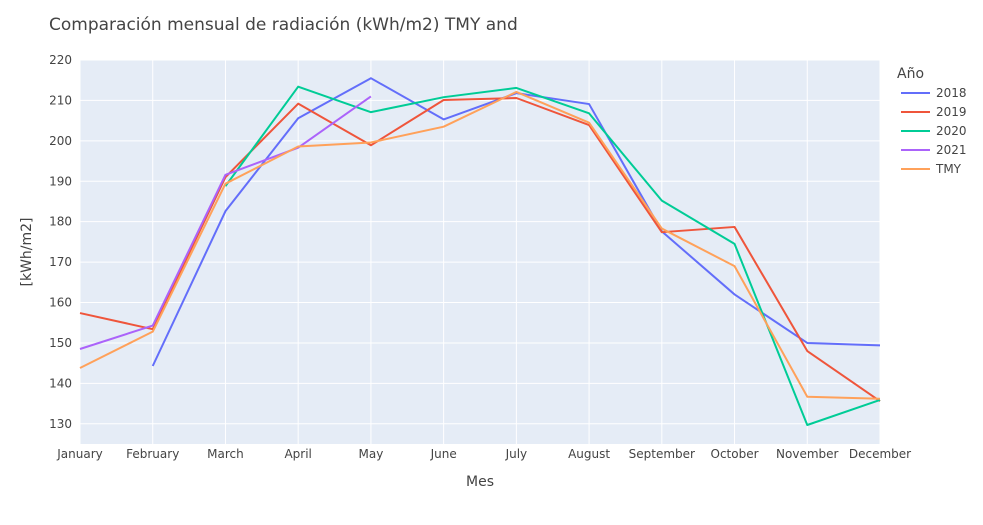  What do you see at coordinates (516, 454) in the screenshot?
I see `x-tick-label: July` at bounding box center [516, 454].